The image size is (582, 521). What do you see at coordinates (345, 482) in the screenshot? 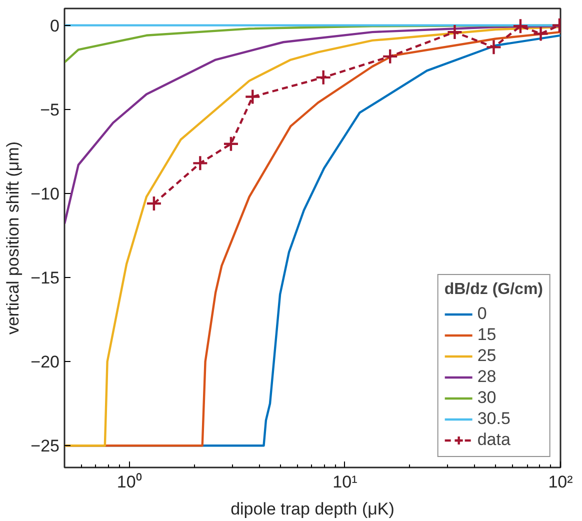
I see `x-tick-label: 10¹` at bounding box center [345, 482].